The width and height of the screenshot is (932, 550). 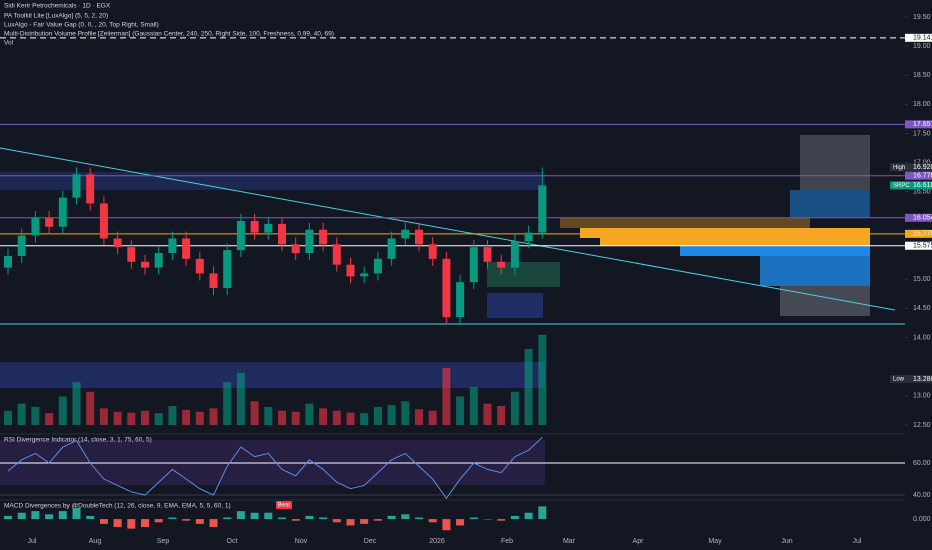 I want to click on price-label: 16.054, so click(x=922, y=218).